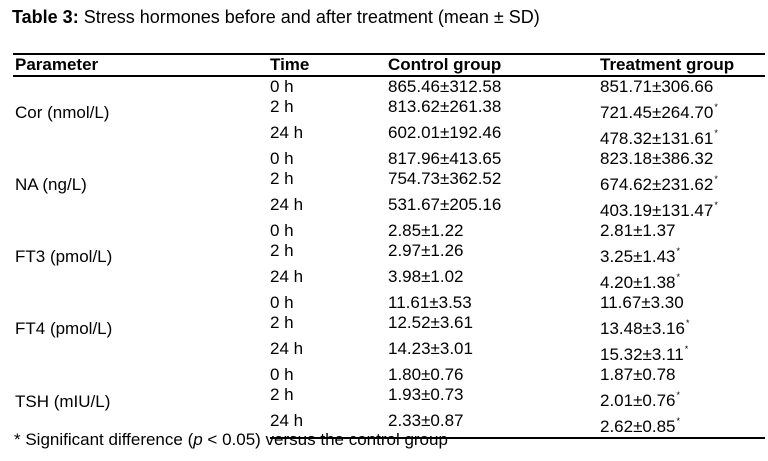 This screenshot has width=768, height=461. Describe the element at coordinates (426, 250) in the screenshot. I see `control-value-cell: 2.97±1.26` at that location.